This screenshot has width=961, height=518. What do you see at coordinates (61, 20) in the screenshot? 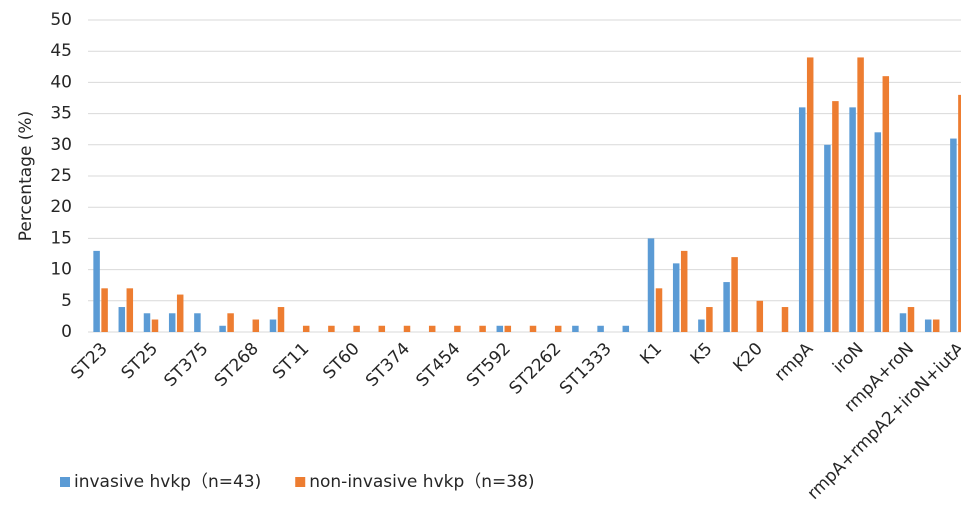
I see `y-tick-label: 50` at bounding box center [61, 20].